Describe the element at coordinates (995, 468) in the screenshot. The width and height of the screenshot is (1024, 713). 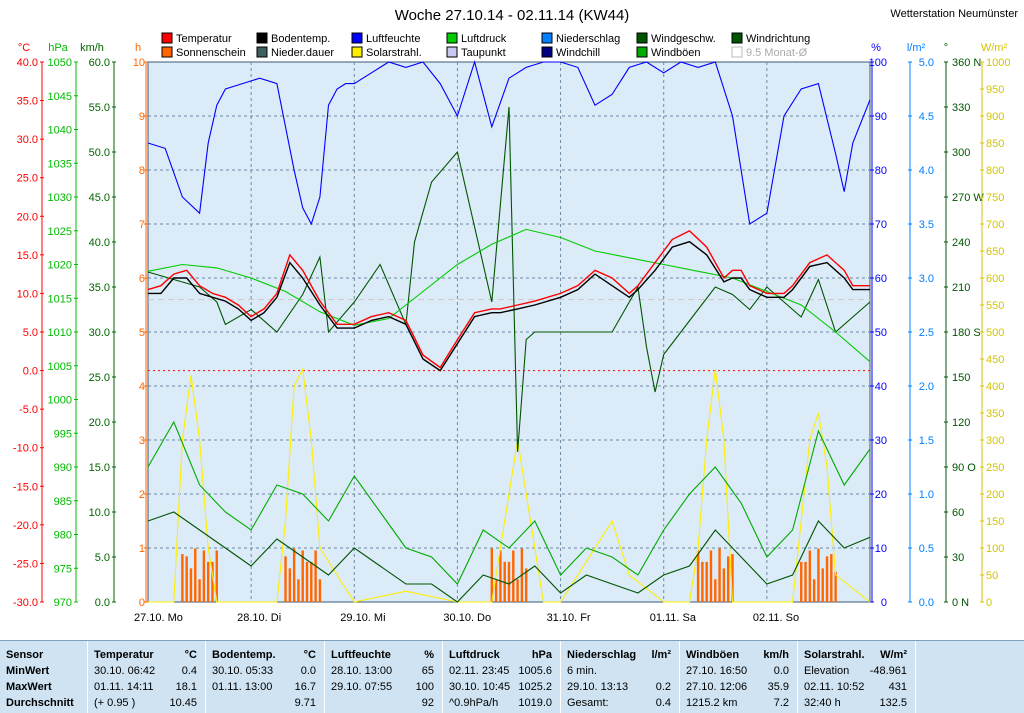
I see `axis-tick-solar: 250` at that location.